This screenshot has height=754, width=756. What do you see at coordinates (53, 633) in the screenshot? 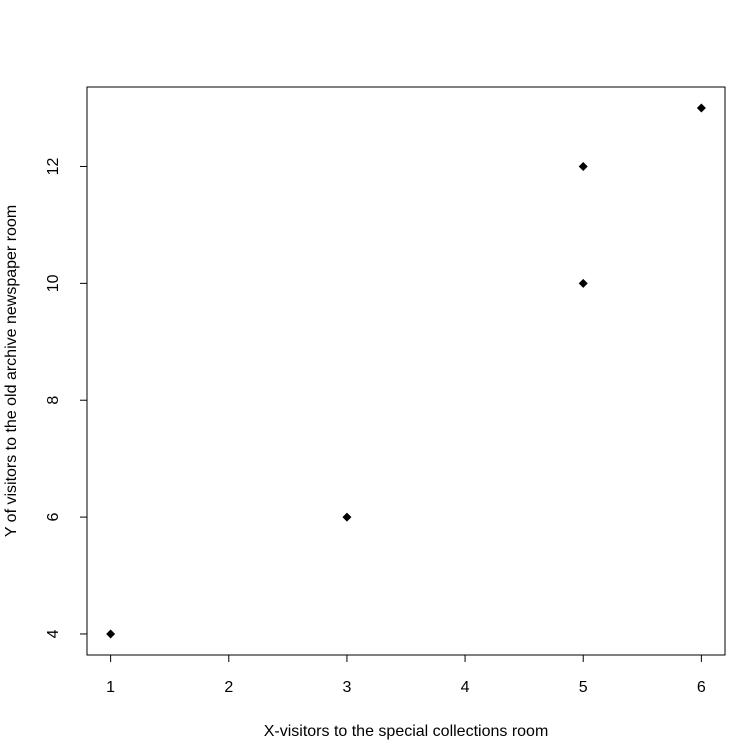
I see `y-tick-label: 4` at bounding box center [53, 633].